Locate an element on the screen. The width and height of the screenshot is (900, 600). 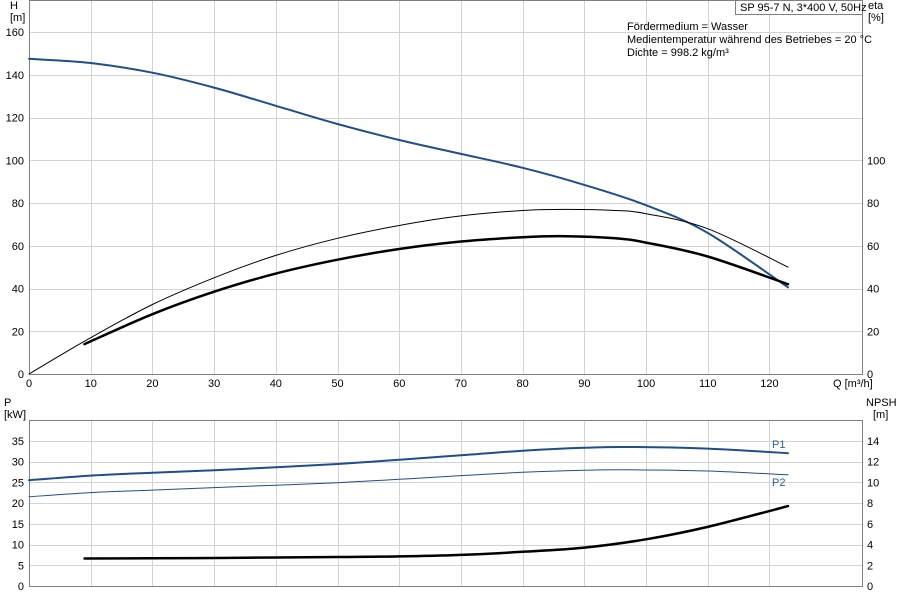
upper-x-tick-labels: 0 10 20 30 40 50 60 70 80 90 100 110 120 is located at coordinates (402, 384).